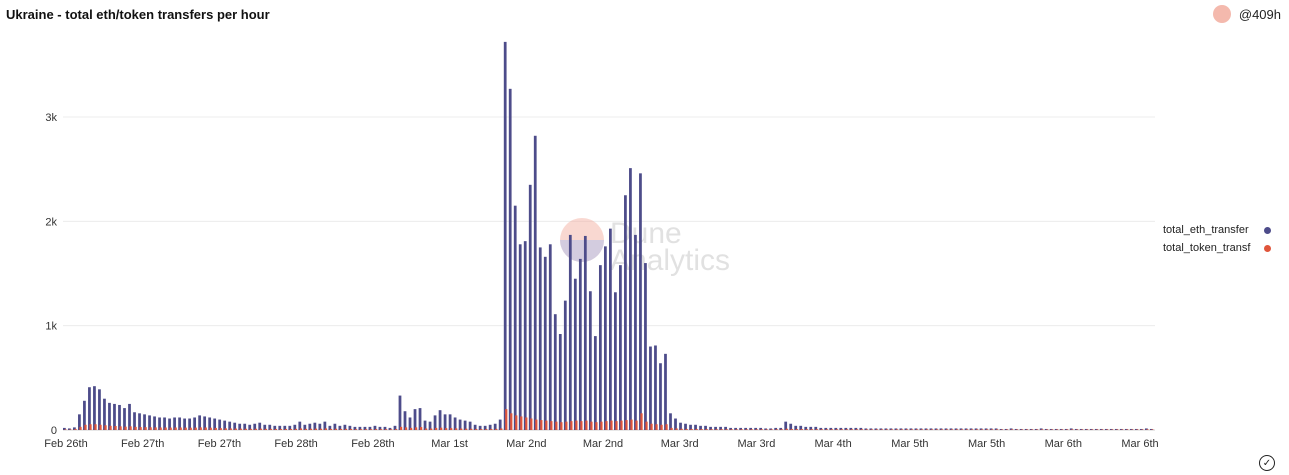 Image resolution: width=1289 pixels, height=475 pixels. What do you see at coordinates (1267, 463) in the screenshot?
I see `check-icon: ✓` at bounding box center [1267, 463].